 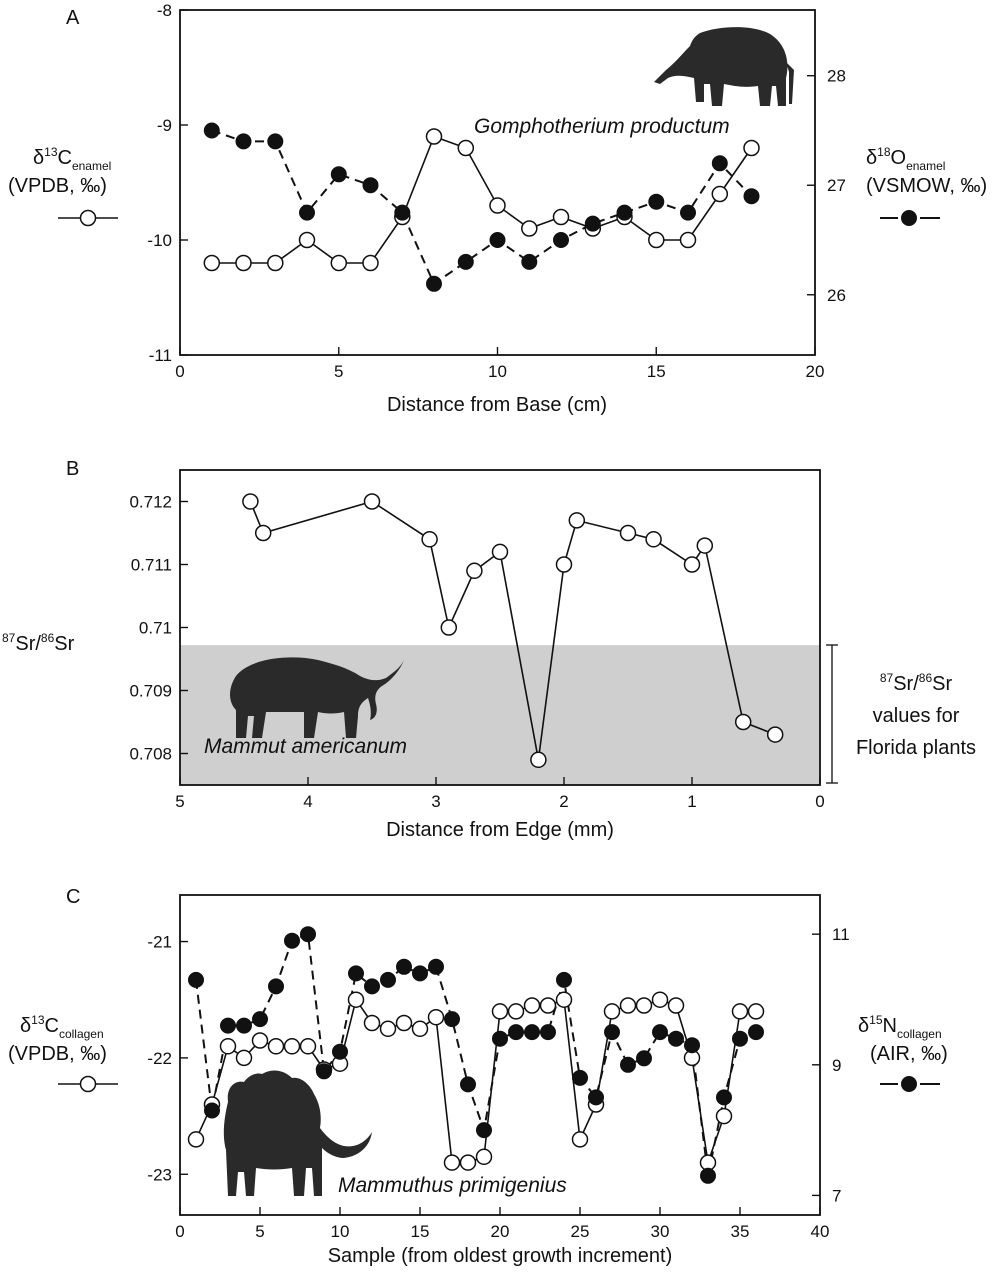 What do you see at coordinates (836, 76) in the screenshot?
I see `panel-a-ytick-right-label: 28` at bounding box center [836, 76].